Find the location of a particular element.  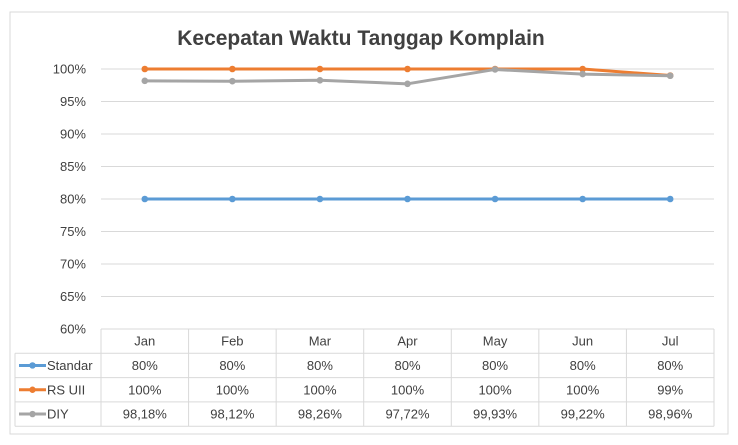

y-tick-label: 60% is located at coordinates (73, 329).